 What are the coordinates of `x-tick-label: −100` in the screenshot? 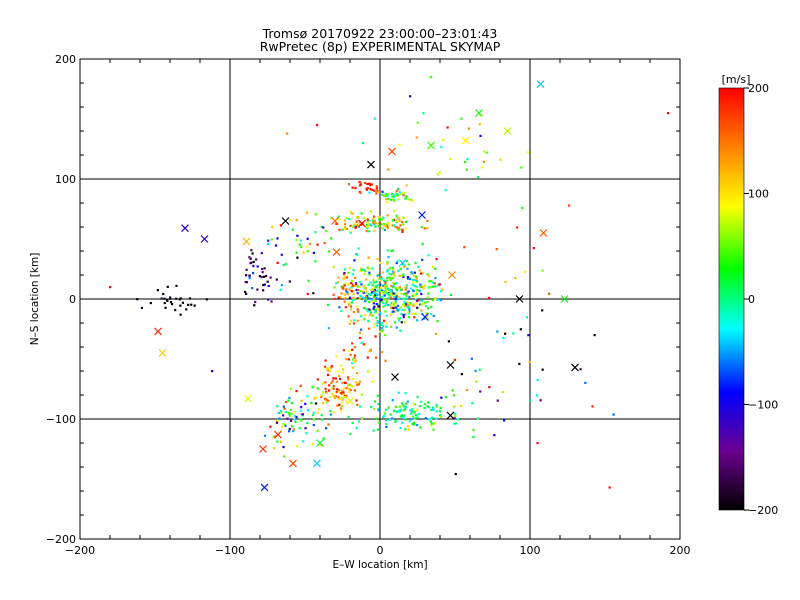 It's located at (230, 550).